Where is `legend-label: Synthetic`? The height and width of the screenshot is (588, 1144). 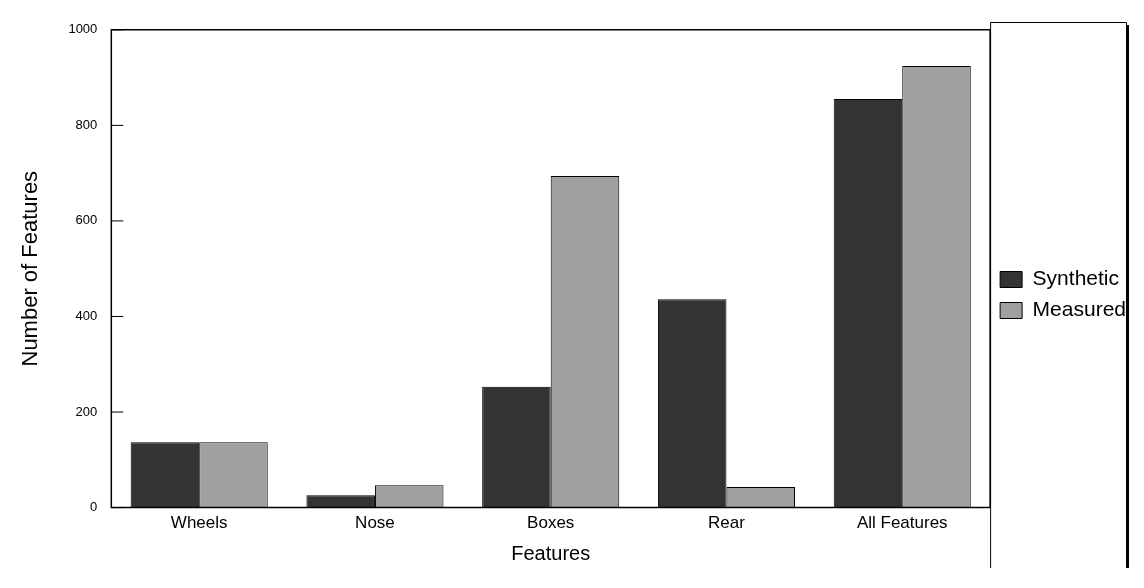 legend-label: Synthetic is located at coordinates (1076, 278).